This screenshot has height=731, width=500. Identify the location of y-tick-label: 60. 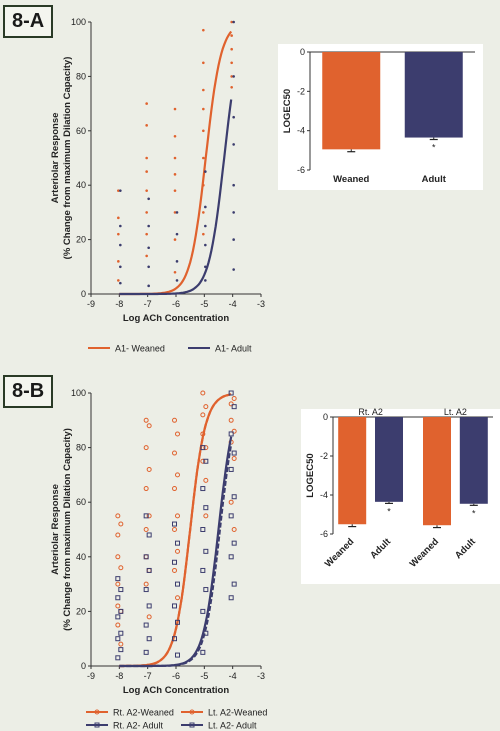
(81, 502).